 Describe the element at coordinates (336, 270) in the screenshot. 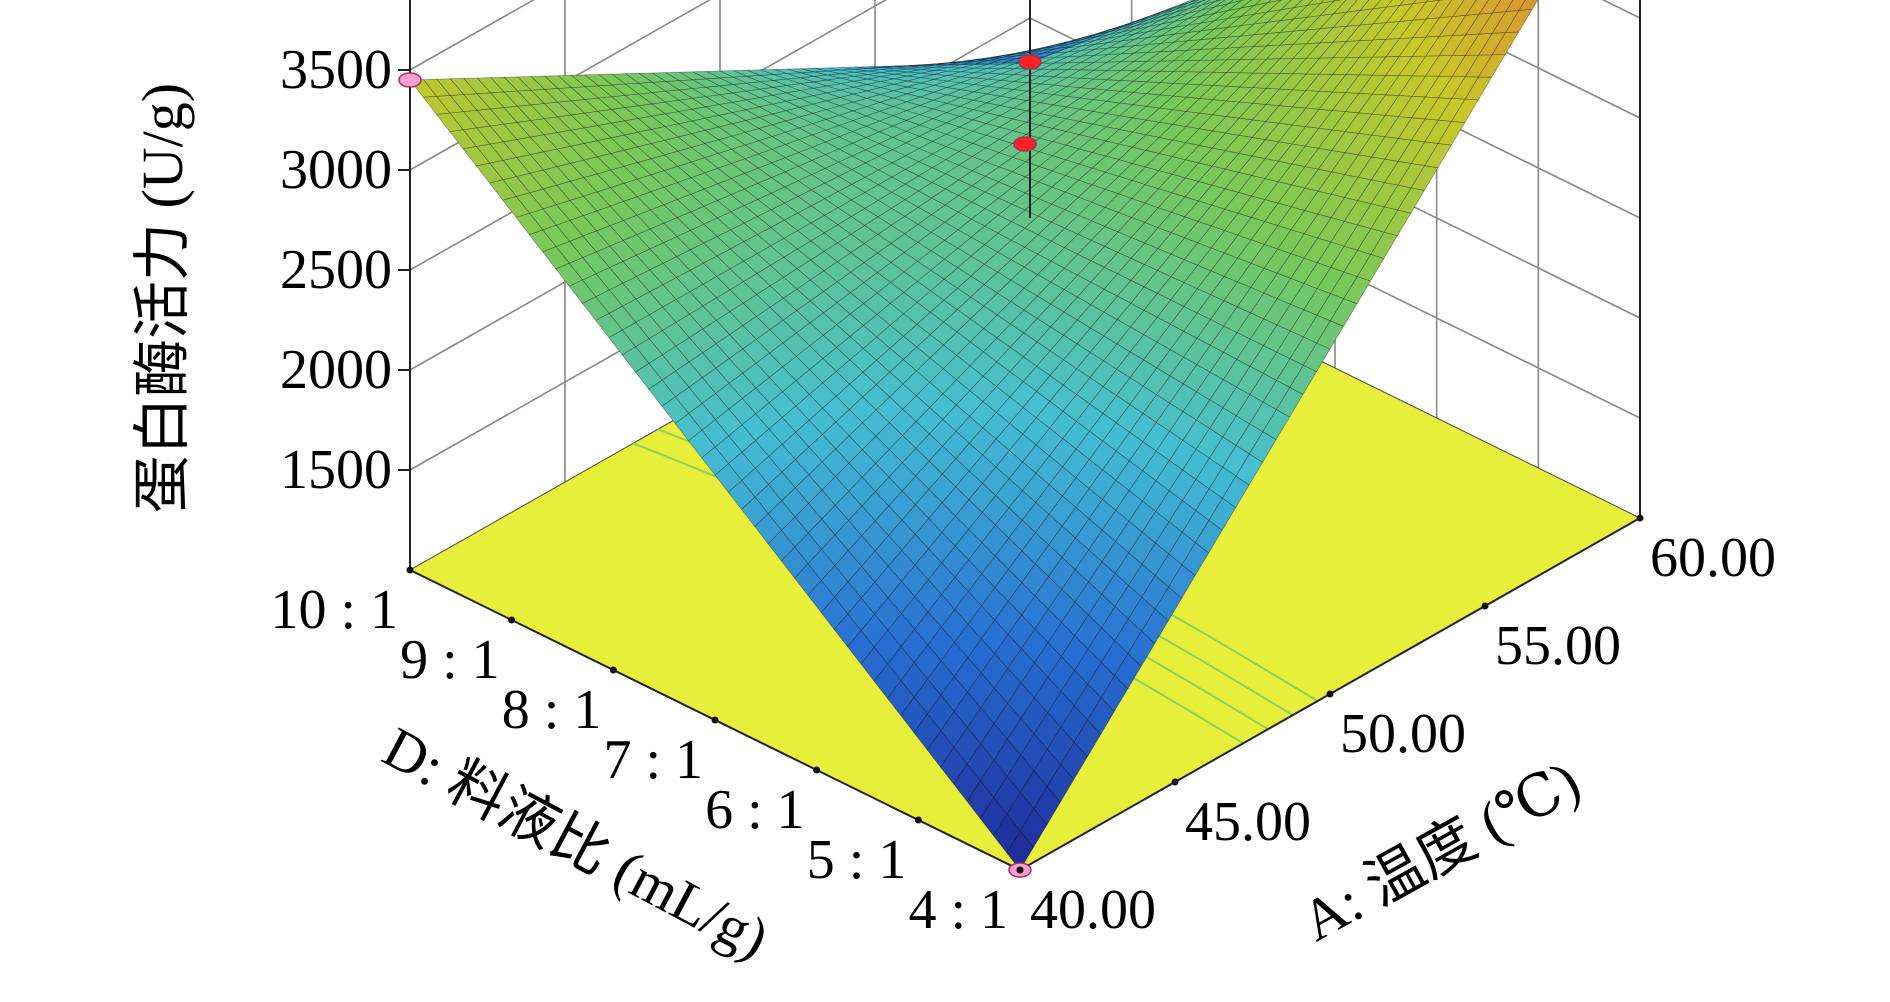

I see `z-tick-label: 2500` at that location.